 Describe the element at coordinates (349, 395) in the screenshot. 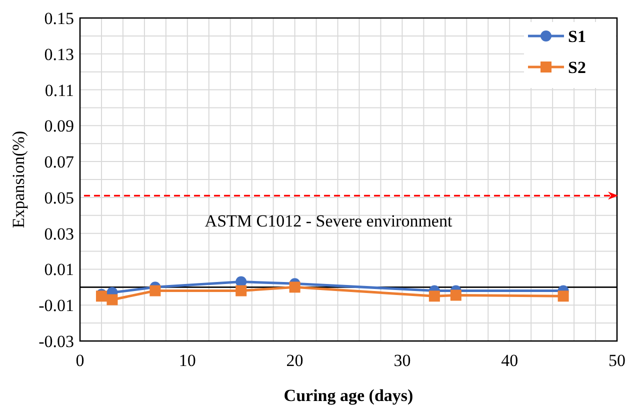

I see `x-axis-title: Curing age (days)` at that location.